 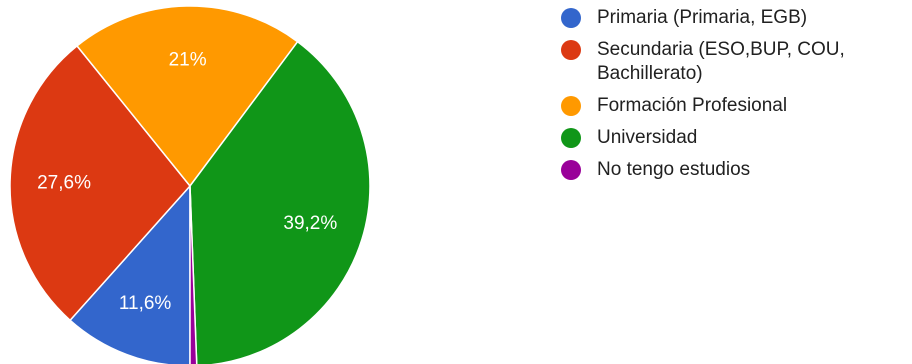 I want to click on pie-label-universidad: 39,2%, so click(x=310, y=223).